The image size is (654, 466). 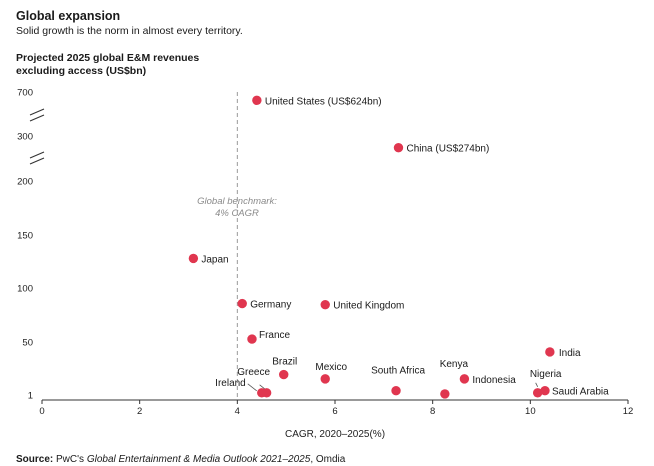 What do you see at coordinates (447, 149) in the screenshot?
I see `point-label-china-us-274bn: China (US$274bn)` at bounding box center [447, 149].